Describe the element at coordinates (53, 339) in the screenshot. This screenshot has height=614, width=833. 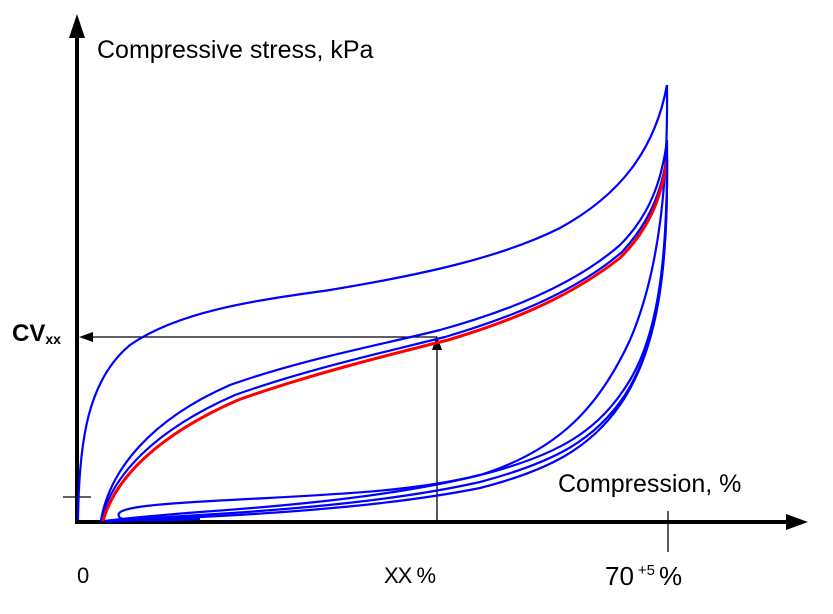
I see `cv-subscript: xx` at that location.